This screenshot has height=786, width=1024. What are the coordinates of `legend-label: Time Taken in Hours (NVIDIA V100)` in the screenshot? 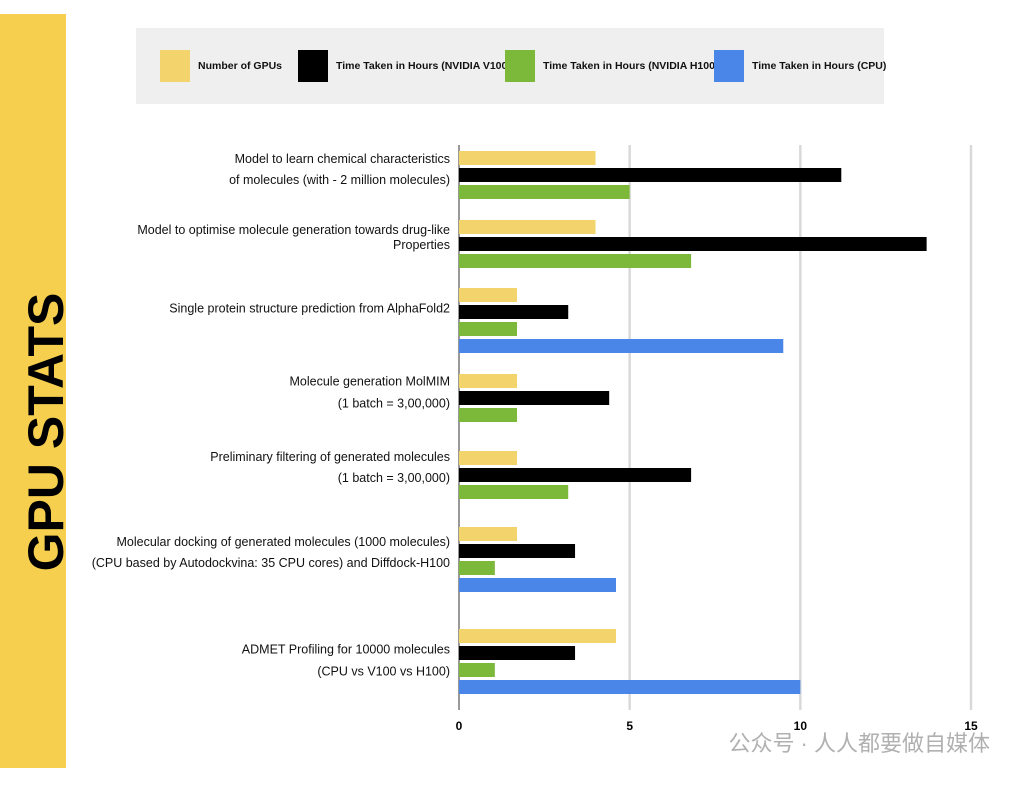 It's located at (423, 66).